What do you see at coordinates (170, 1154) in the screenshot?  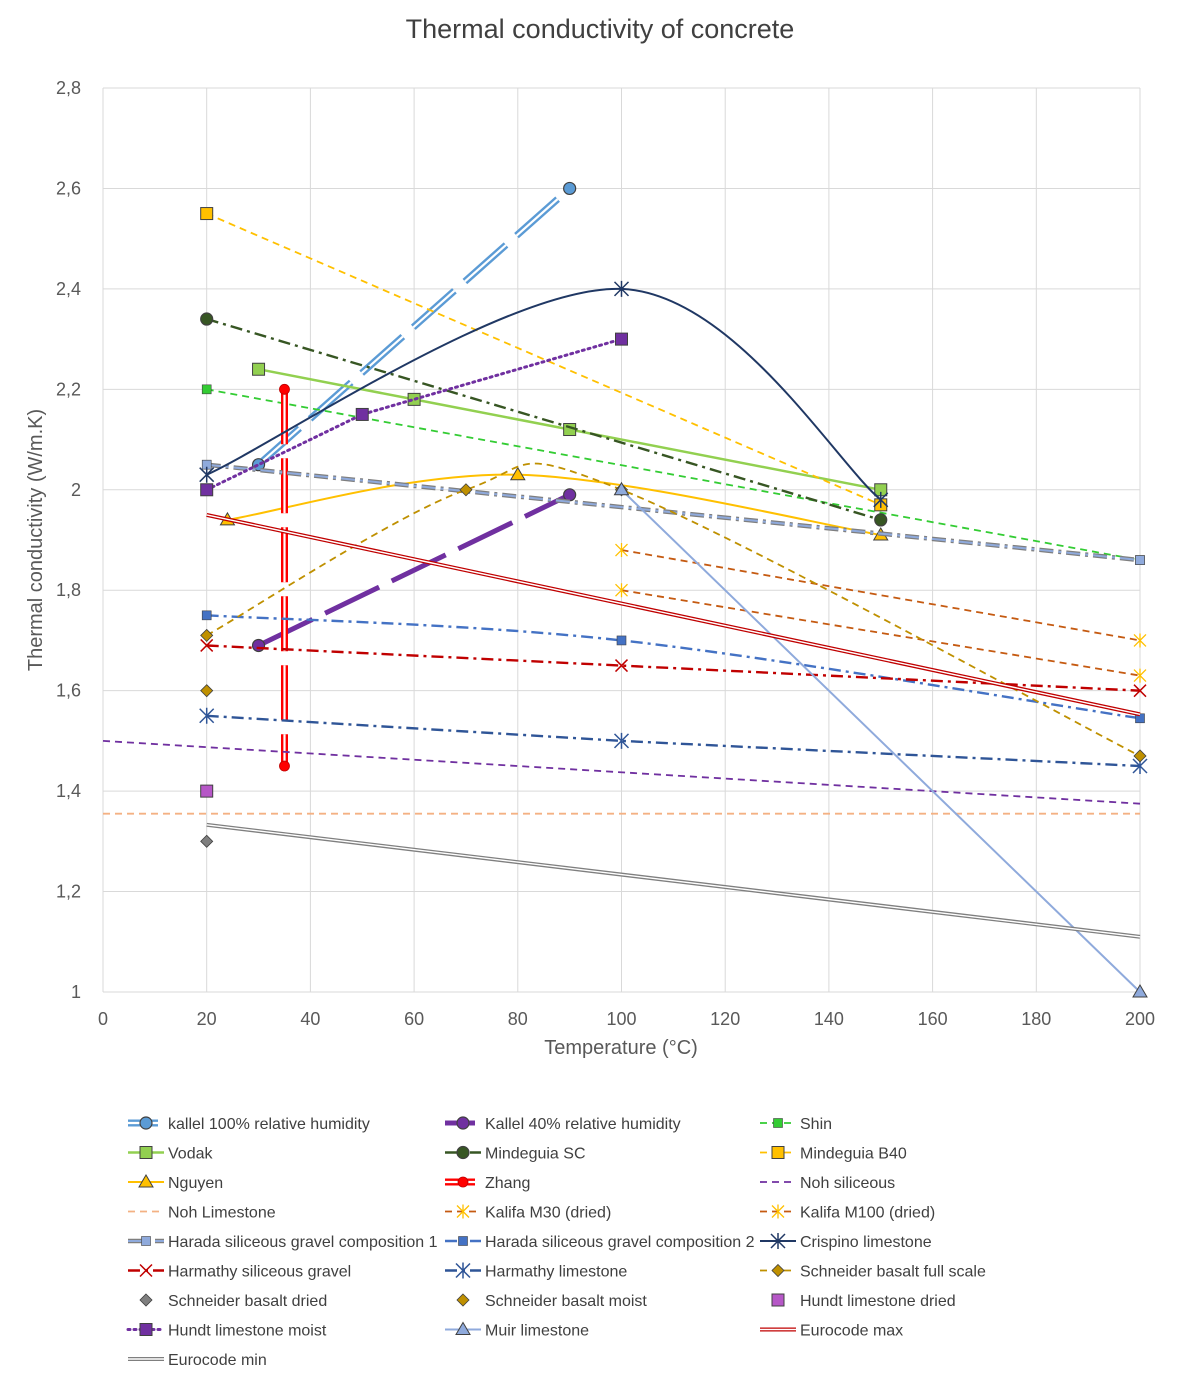 I see `legend-item: Vodak` at bounding box center [170, 1154].